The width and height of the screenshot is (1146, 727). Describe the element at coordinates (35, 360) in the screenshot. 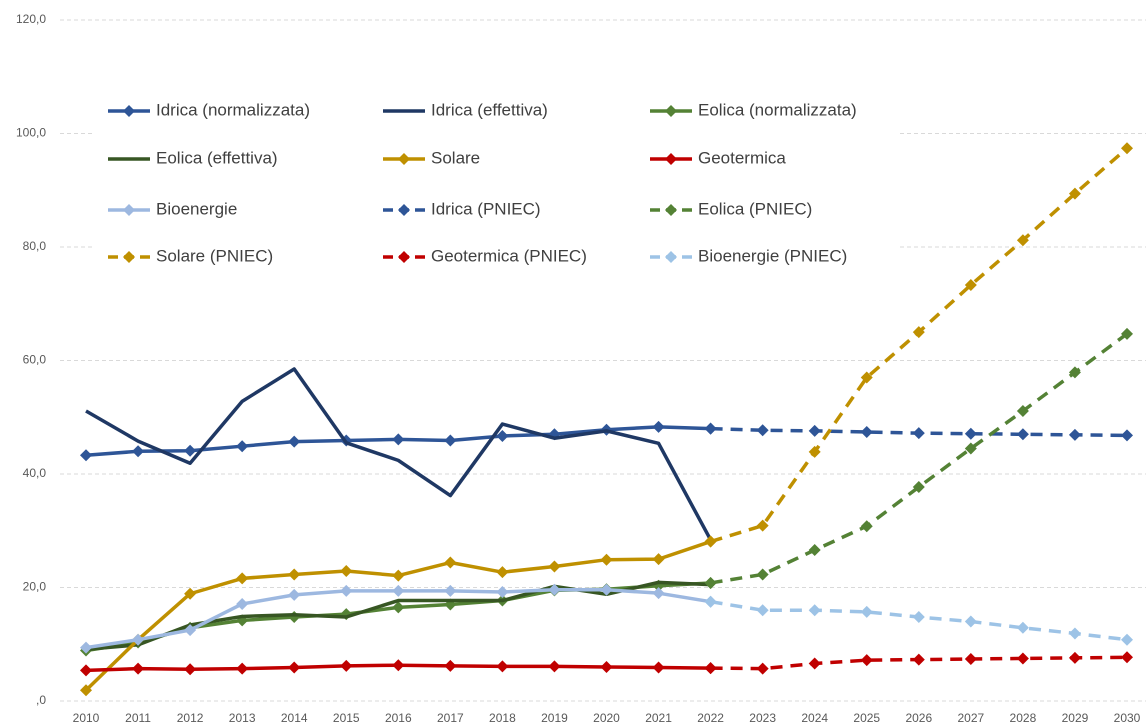

I see `y-tick-label: 60,0` at that location.